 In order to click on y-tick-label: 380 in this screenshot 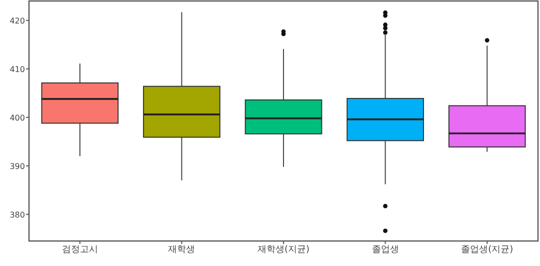, I will do `click(17, 215)`.